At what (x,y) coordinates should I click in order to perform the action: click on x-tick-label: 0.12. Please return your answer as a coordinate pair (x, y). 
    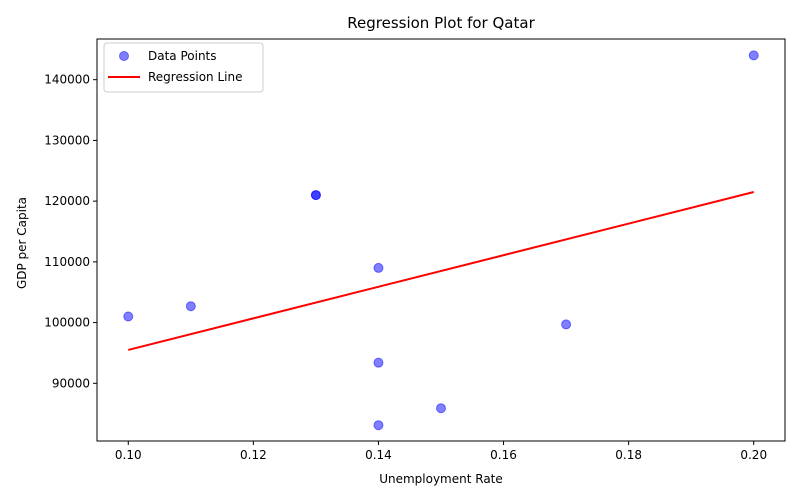
    Looking at the image, I should click on (253, 455).